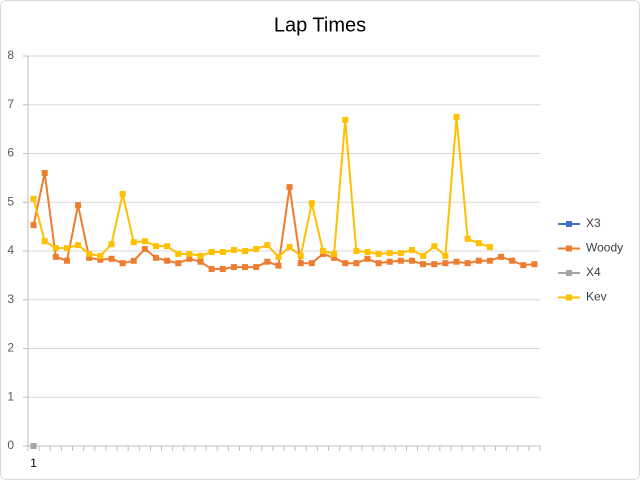 The width and height of the screenshot is (640, 480). Describe the element at coordinates (10, 348) in the screenshot. I see `y-tick-label: 2` at that location.